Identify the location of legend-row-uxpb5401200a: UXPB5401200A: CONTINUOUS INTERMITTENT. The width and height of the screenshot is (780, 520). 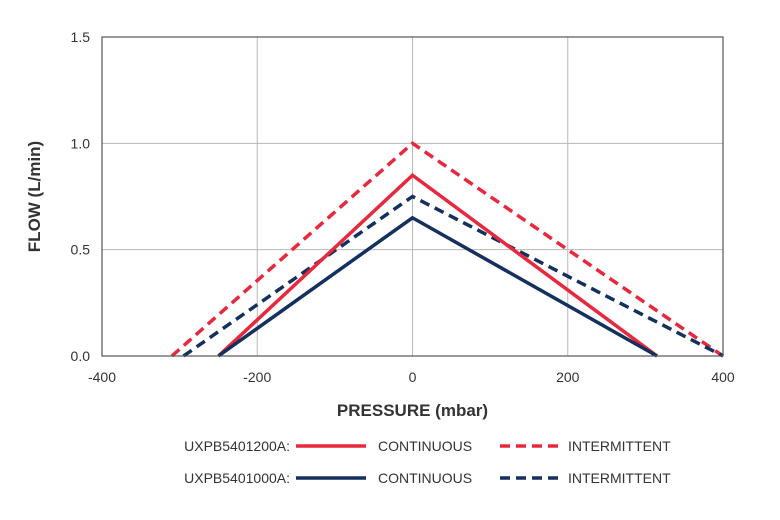
(390, 446).